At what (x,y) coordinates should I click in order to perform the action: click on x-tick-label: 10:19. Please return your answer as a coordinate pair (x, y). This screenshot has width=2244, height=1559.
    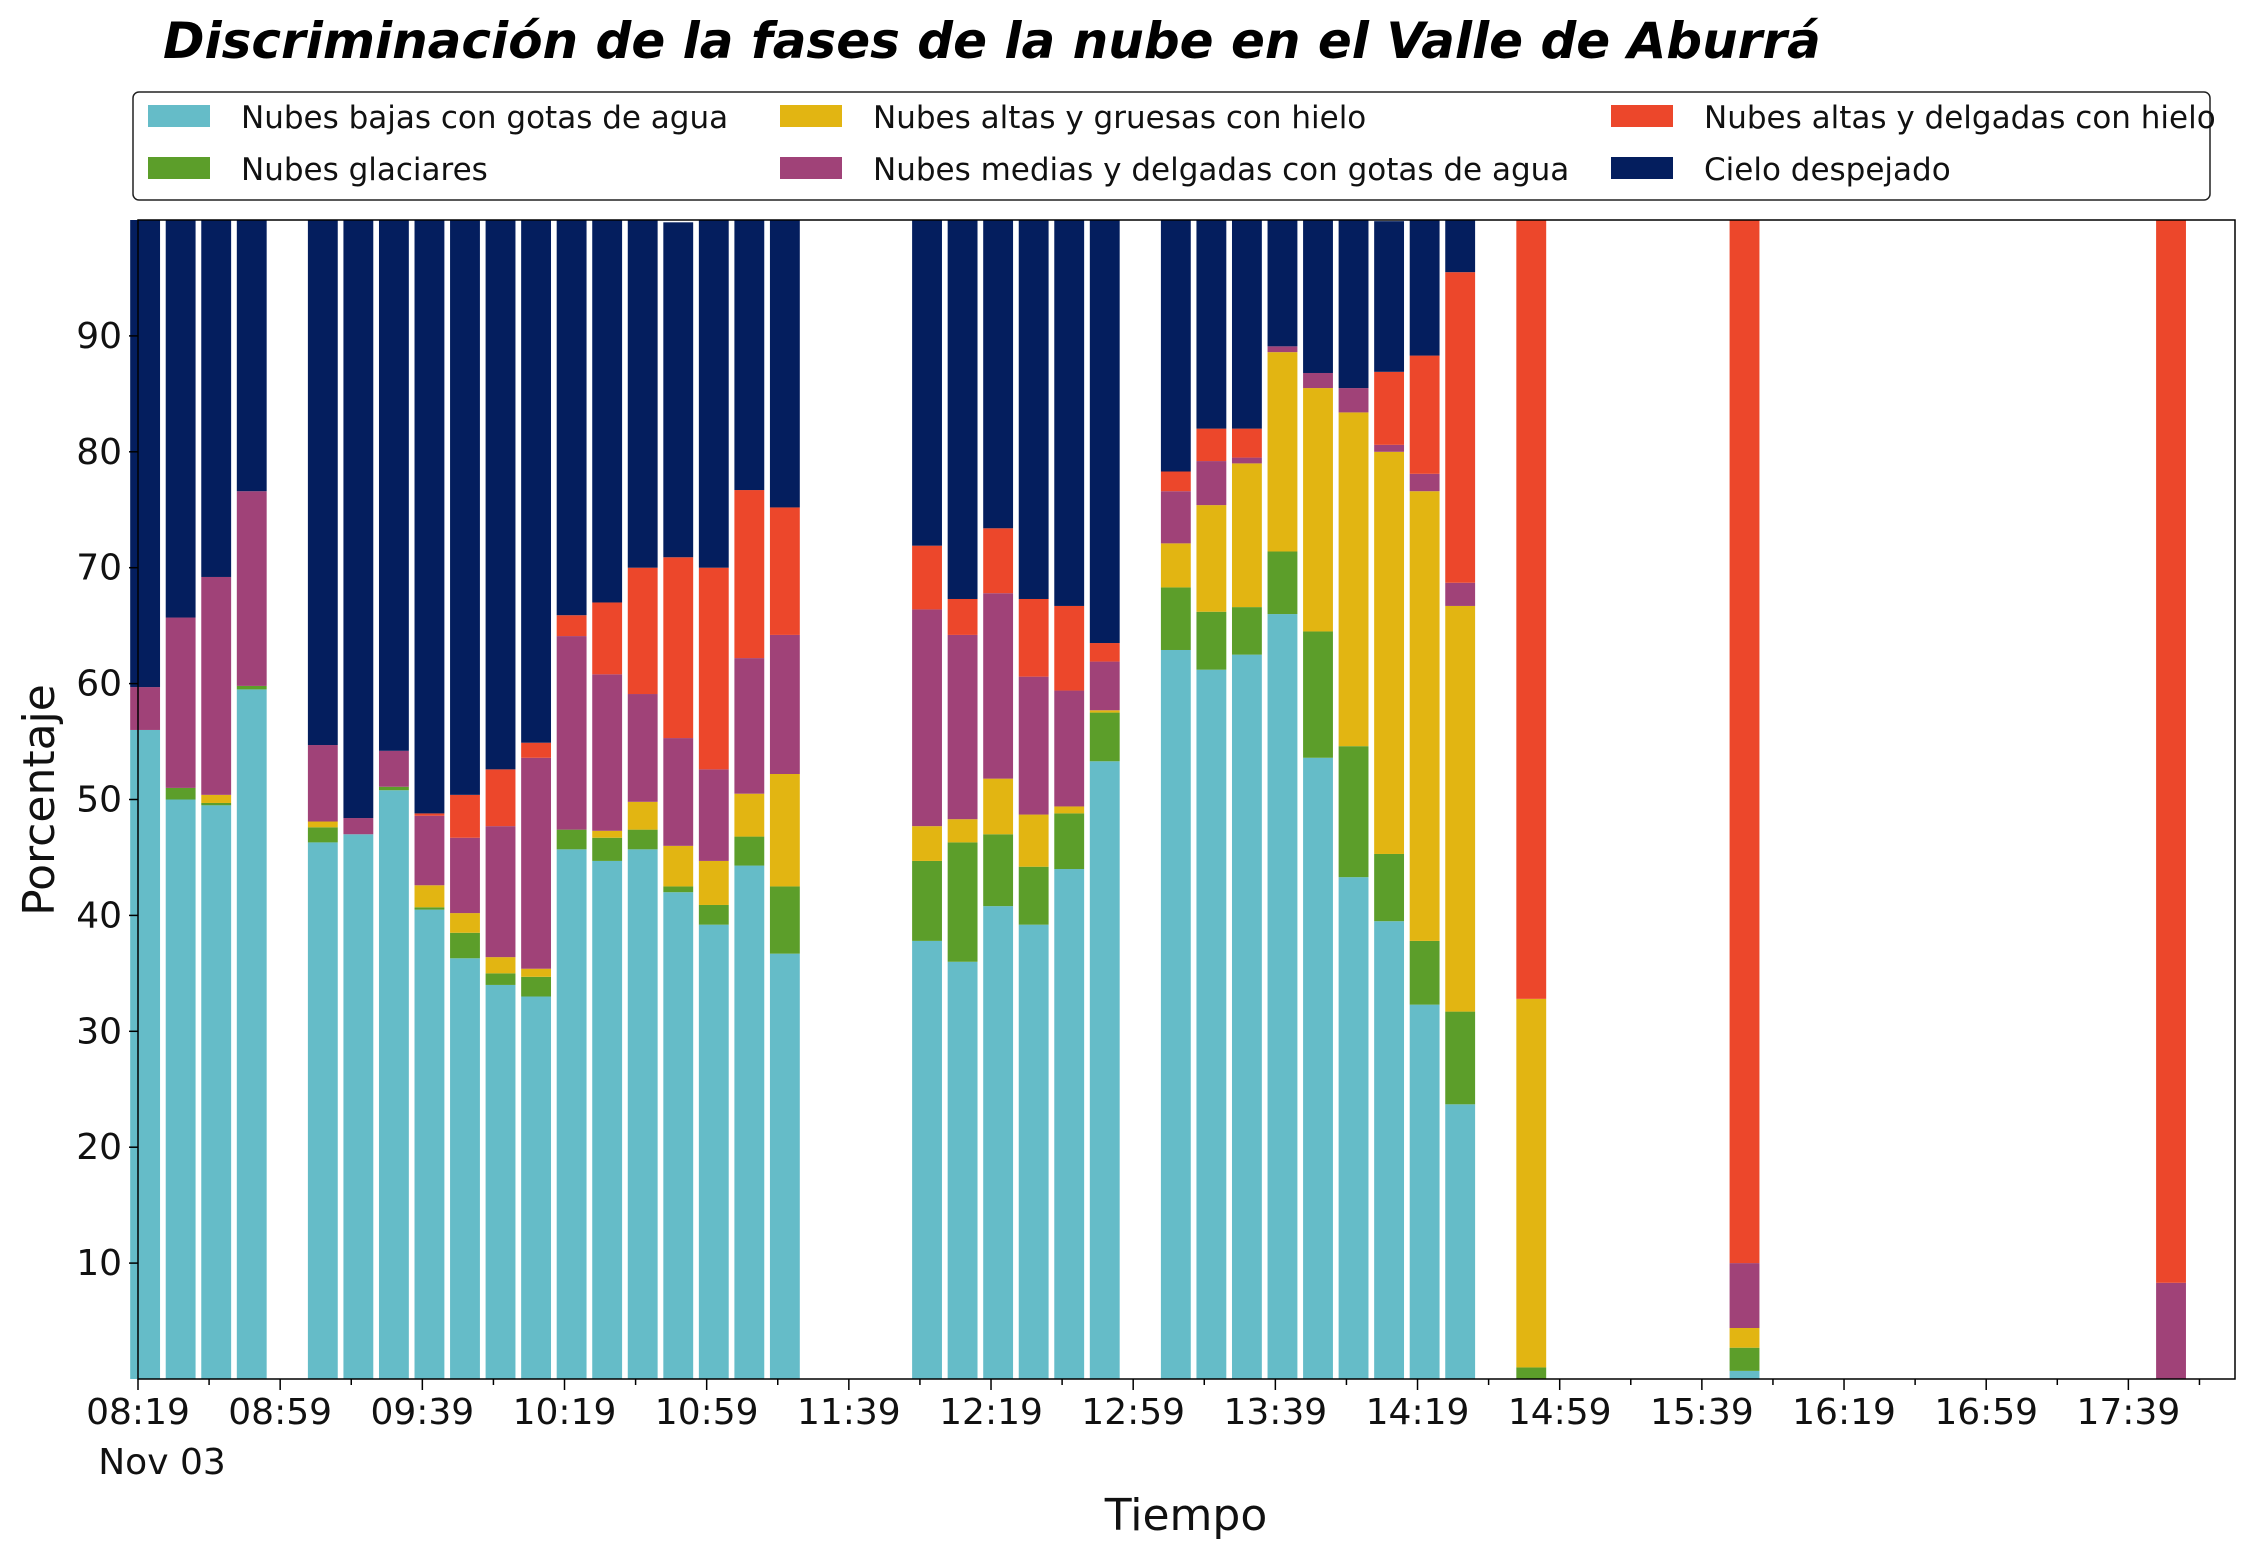
    Looking at the image, I should click on (565, 1412).